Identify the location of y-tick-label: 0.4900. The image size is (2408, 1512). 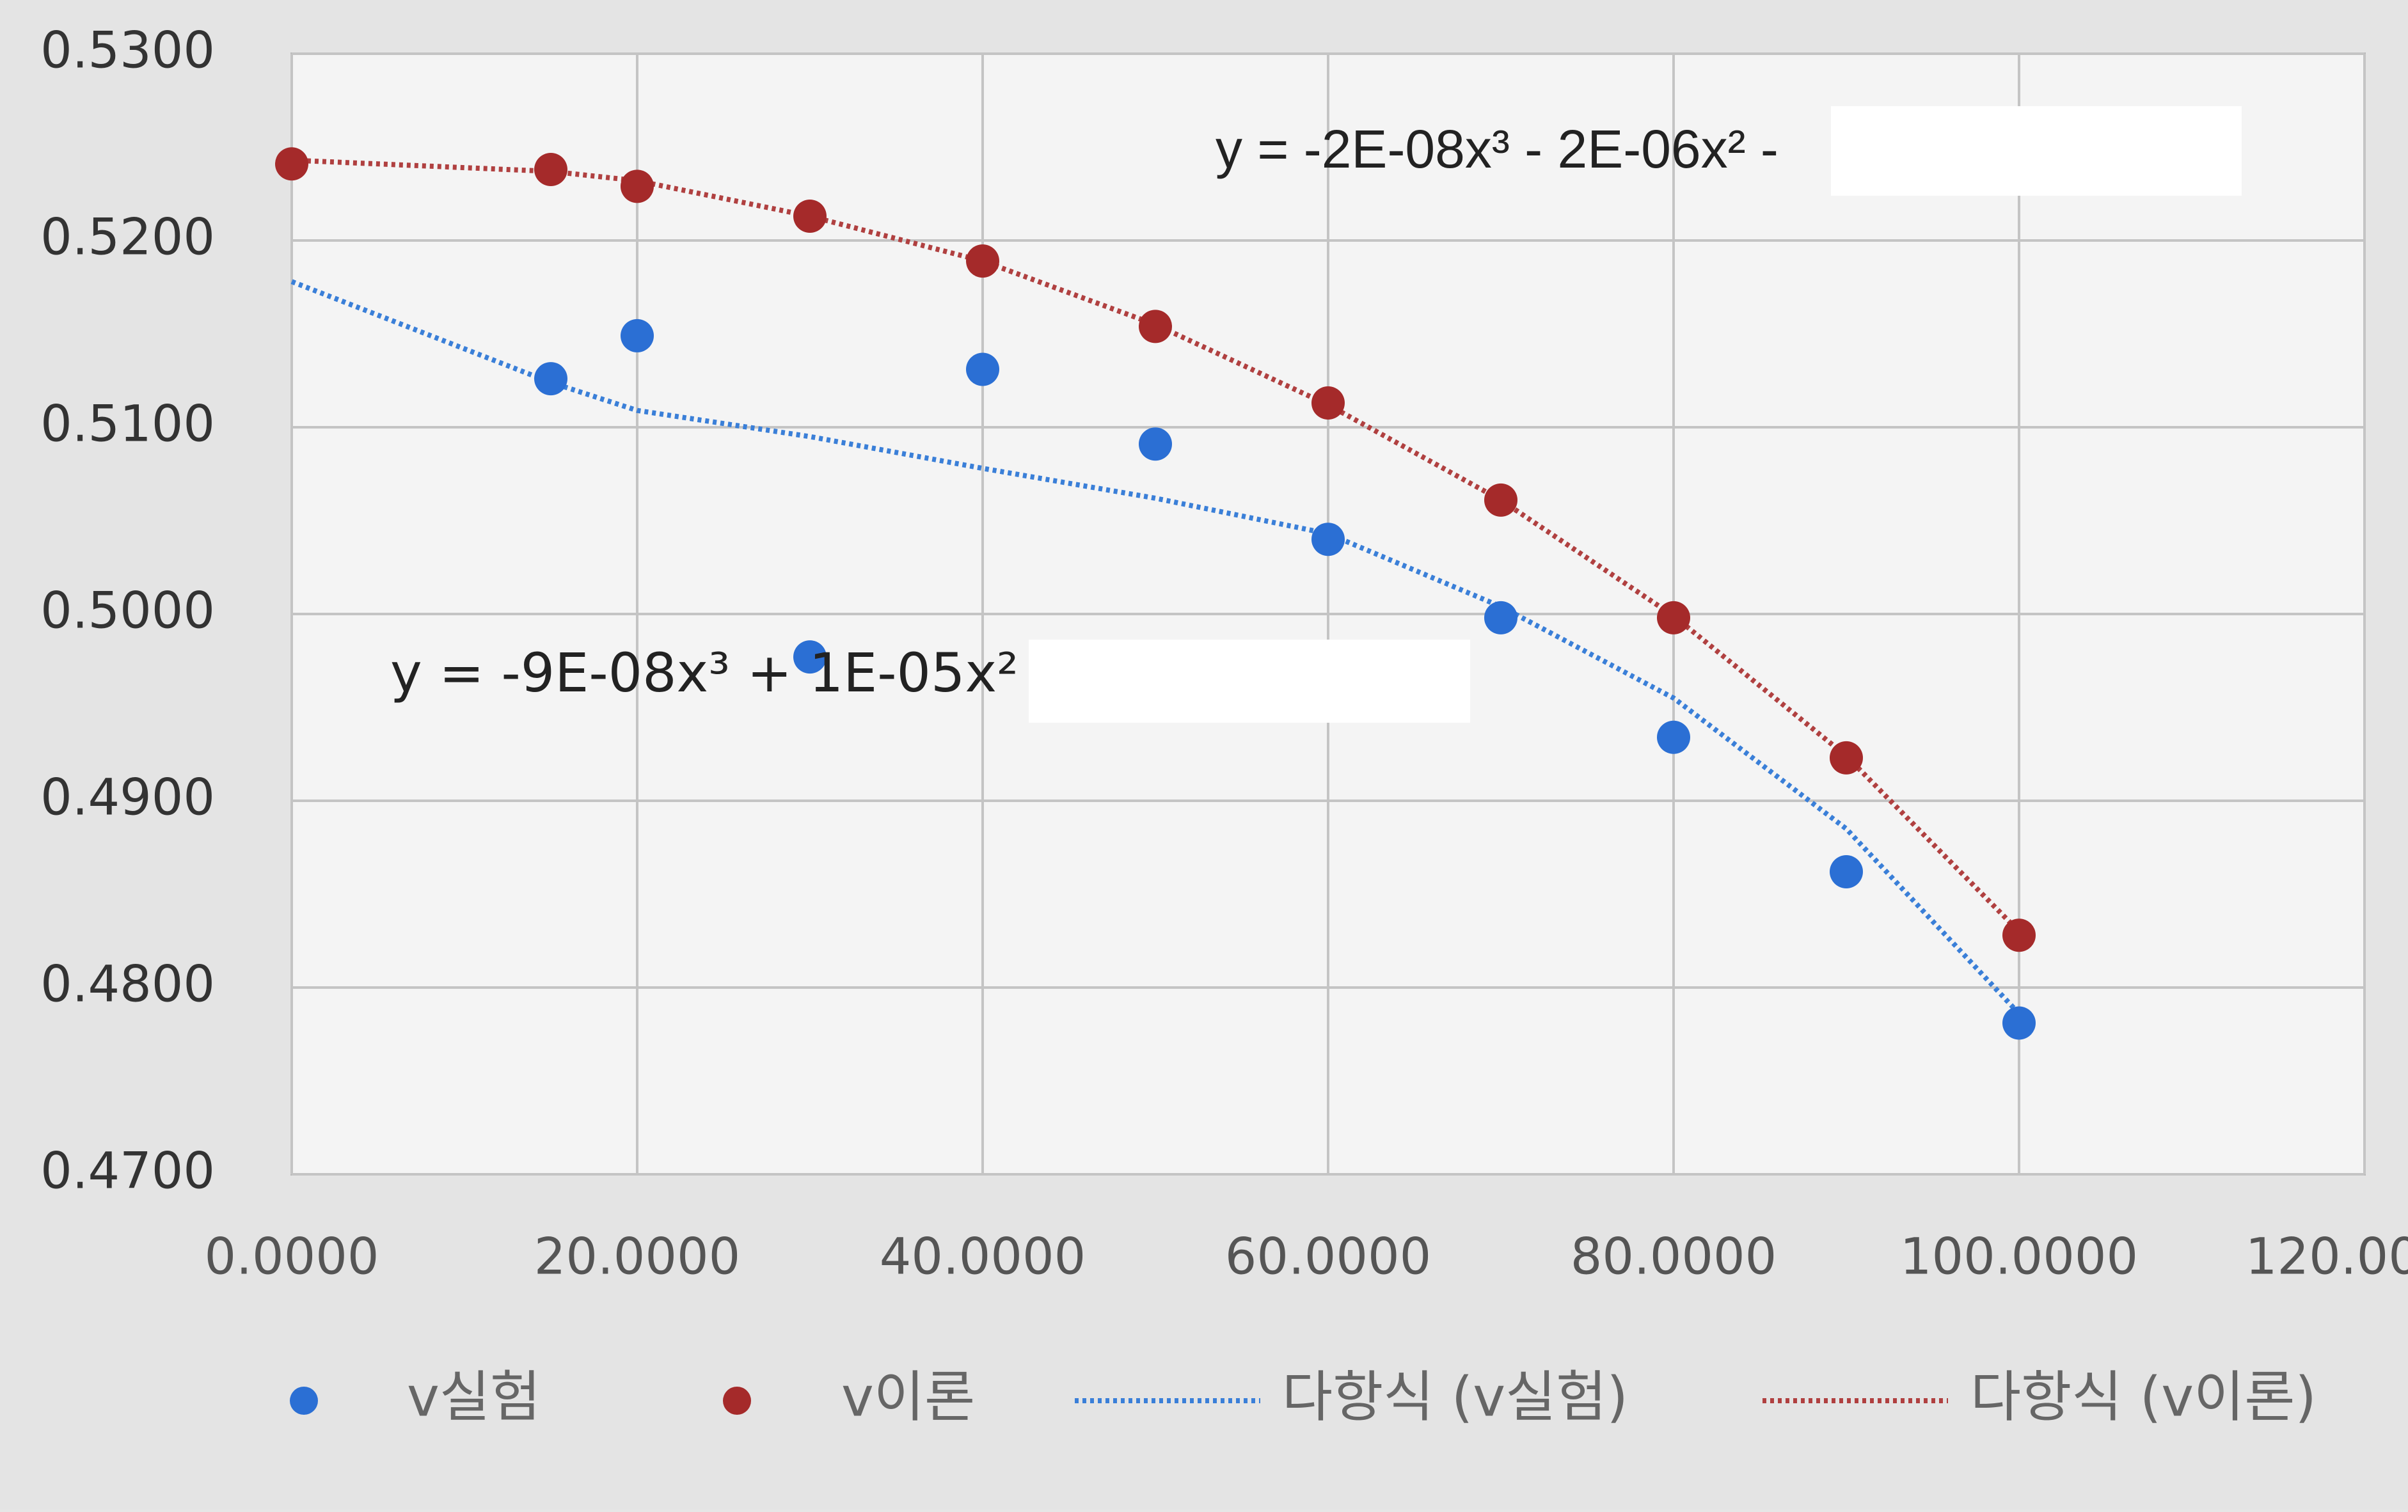
(127, 798).